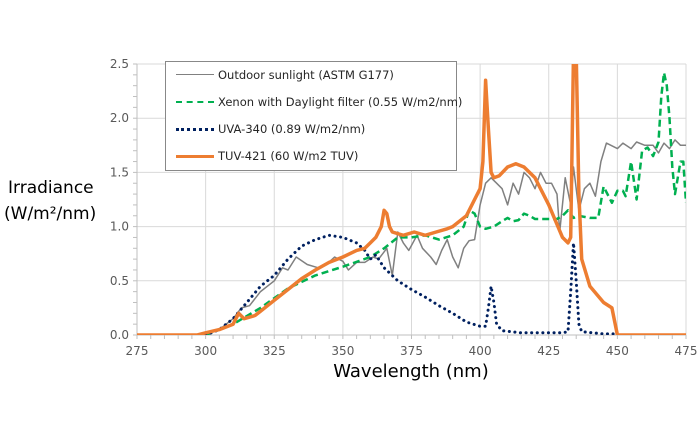 The width and height of the screenshot is (700, 440). Describe the element at coordinates (119, 335) in the screenshot. I see `y-tick-label: 0.0` at that location.